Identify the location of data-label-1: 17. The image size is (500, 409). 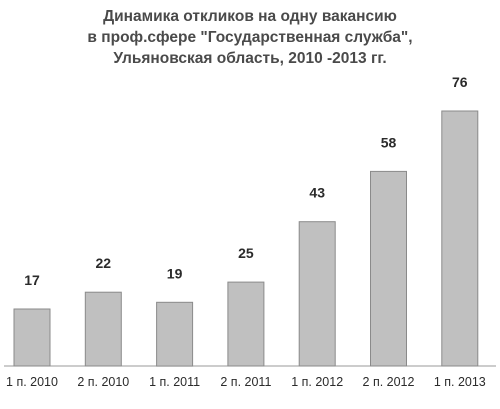
(32, 280).